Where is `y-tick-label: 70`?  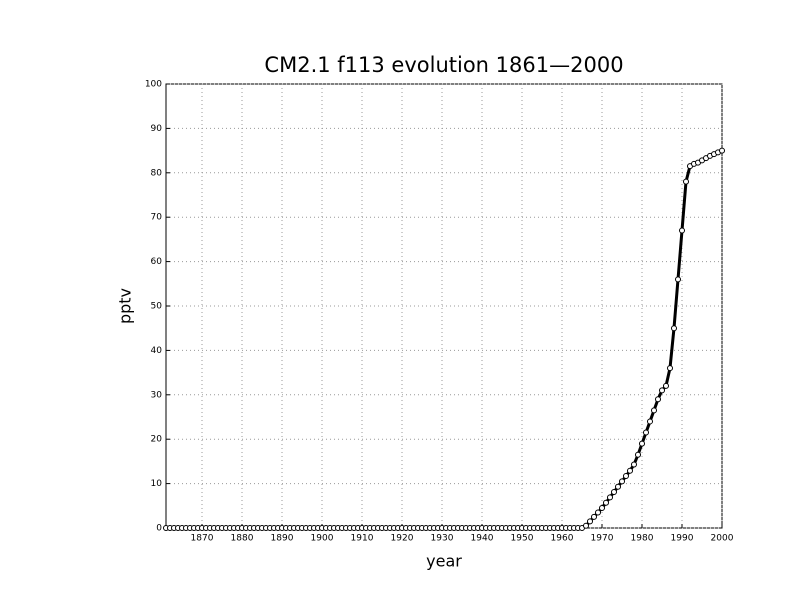 y-tick-label: 70 is located at coordinates (157, 218).